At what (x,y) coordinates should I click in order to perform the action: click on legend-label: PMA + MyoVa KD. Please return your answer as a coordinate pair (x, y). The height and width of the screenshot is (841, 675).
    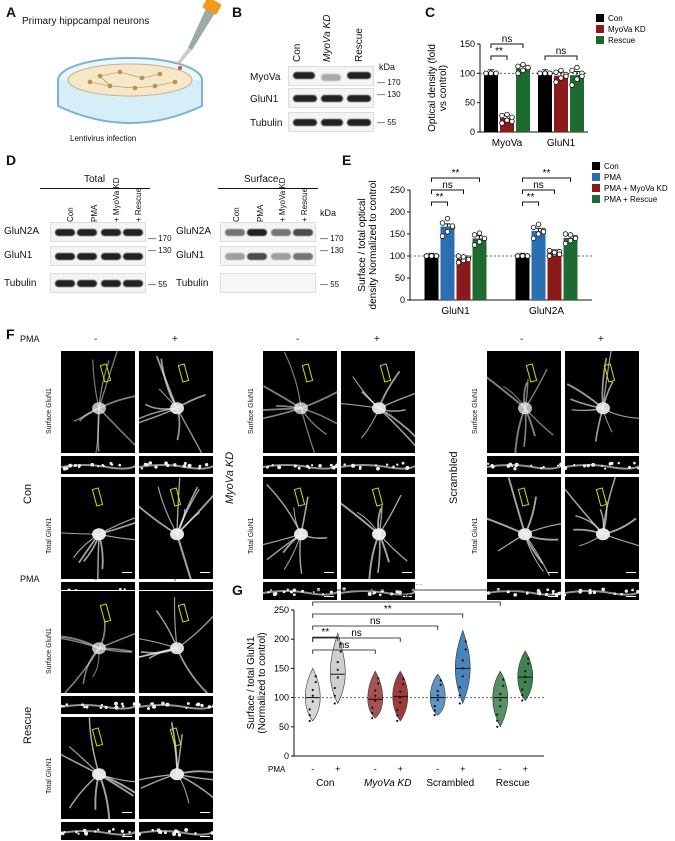
    Looking at the image, I should click on (636, 188).